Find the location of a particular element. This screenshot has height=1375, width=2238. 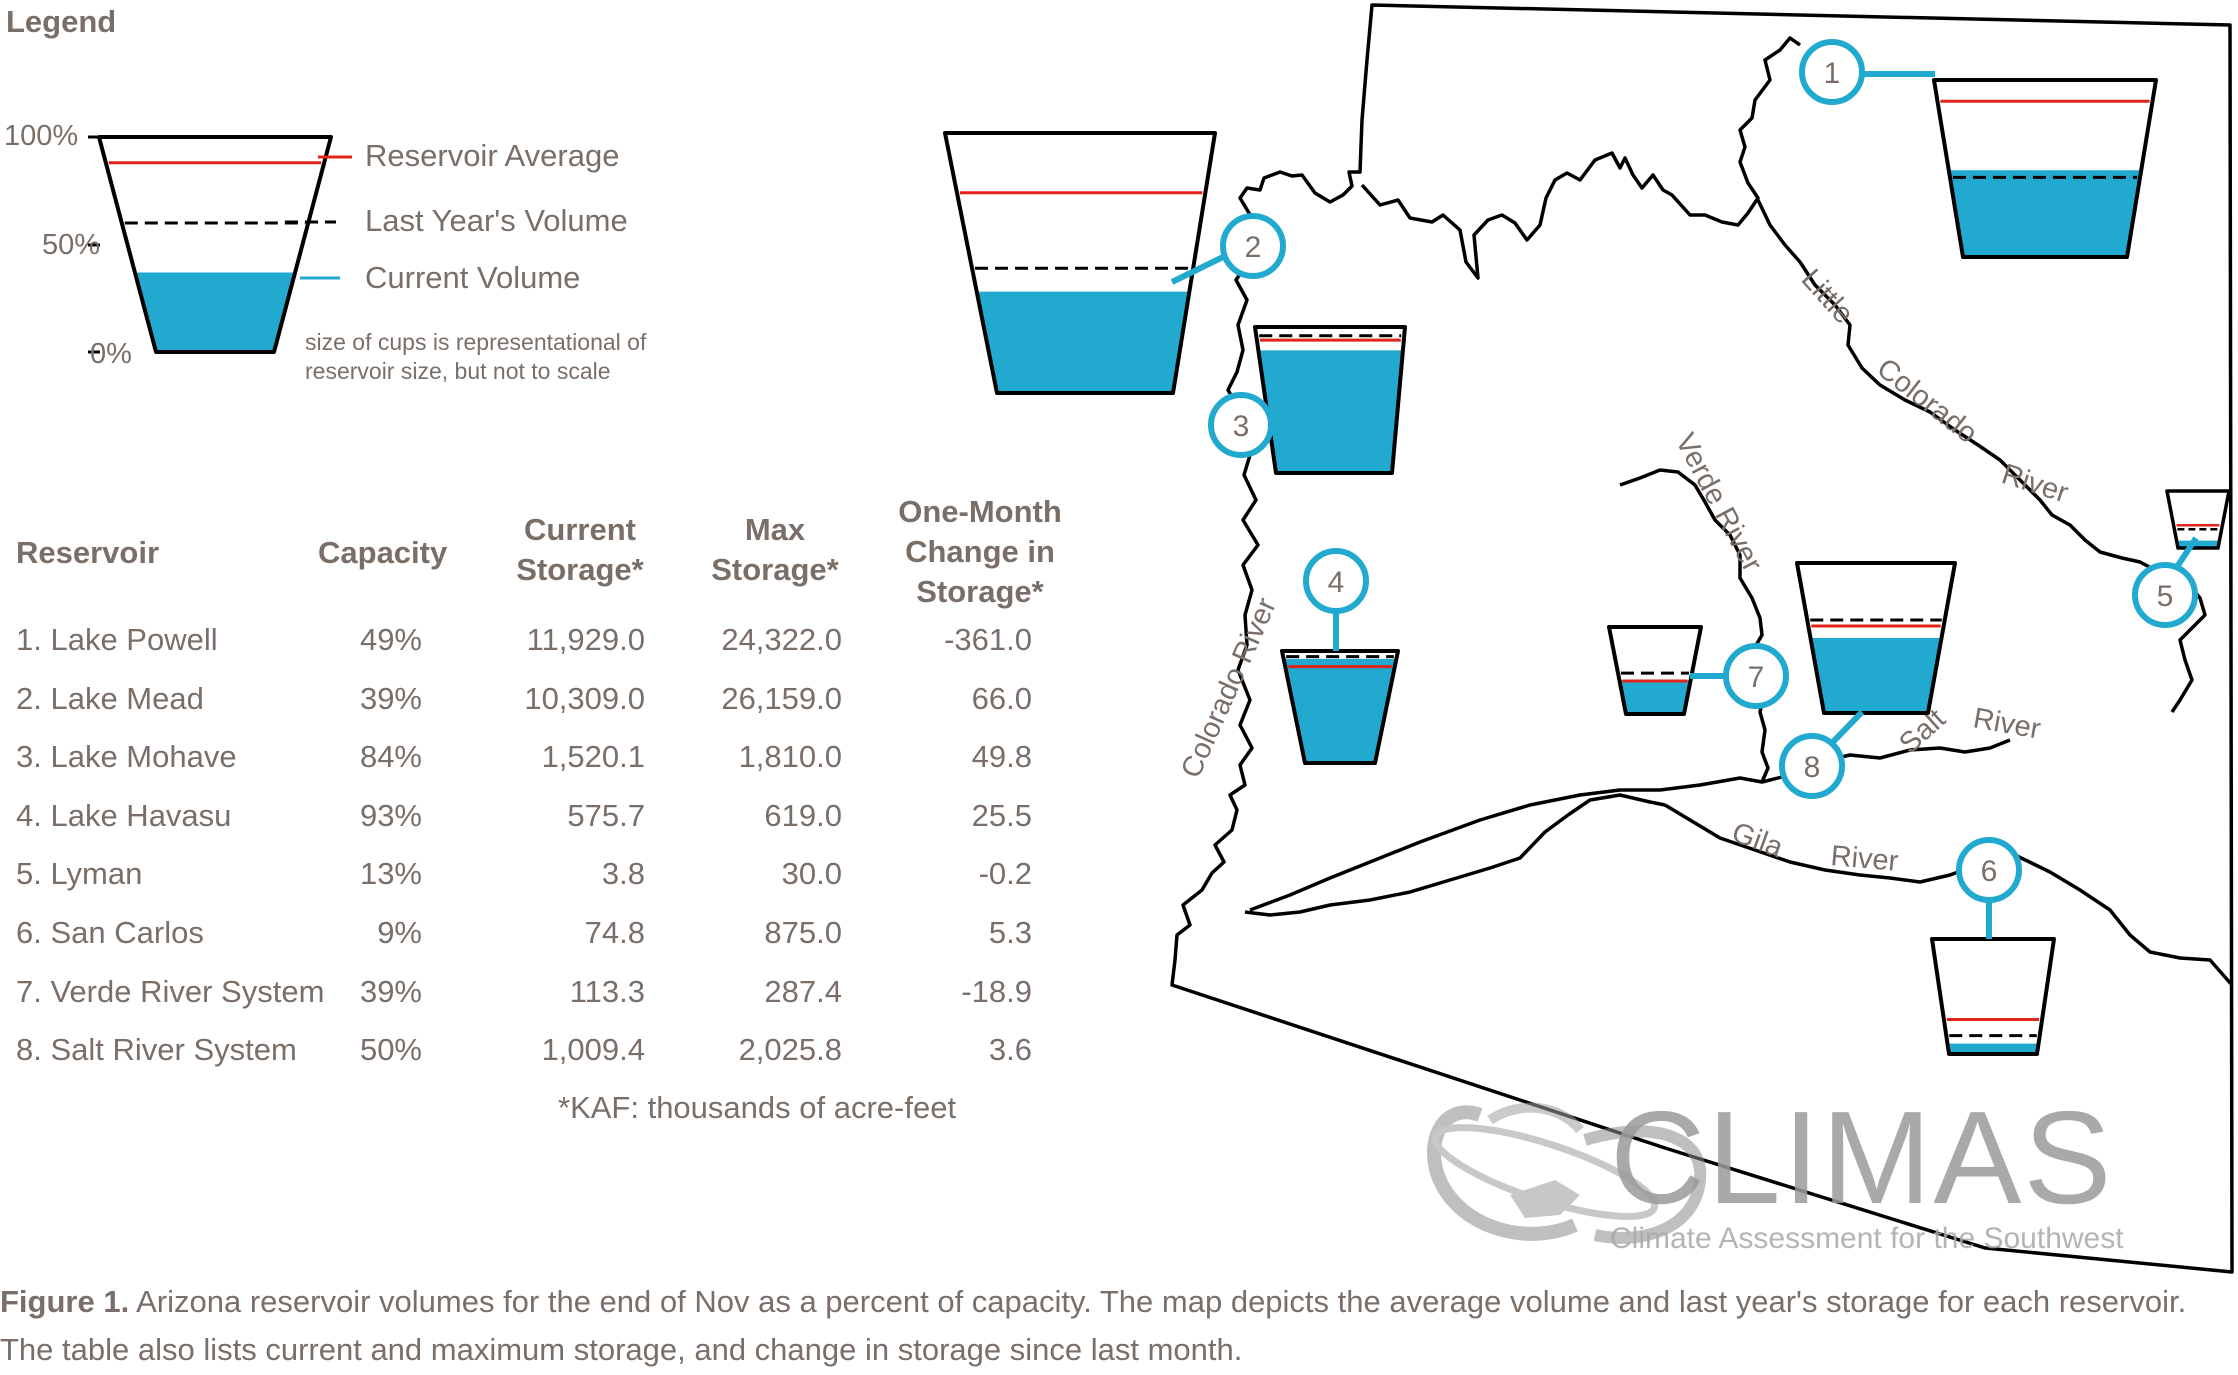

verde-river is located at coordinates (1694, 625).